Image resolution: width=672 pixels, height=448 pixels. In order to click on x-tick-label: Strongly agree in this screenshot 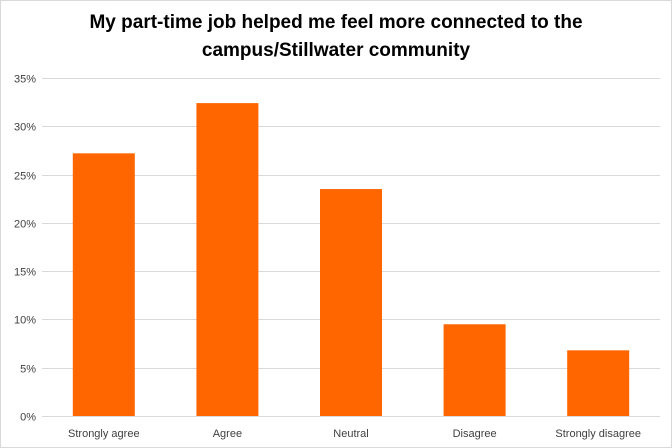, I will do `click(104, 434)`.